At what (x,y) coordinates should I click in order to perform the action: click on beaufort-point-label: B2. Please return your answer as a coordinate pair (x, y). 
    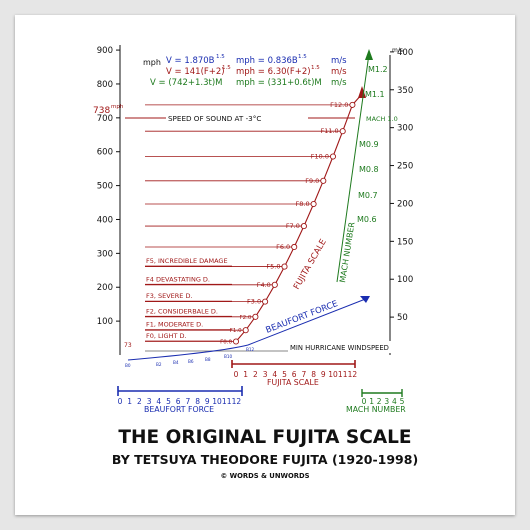
    Looking at the image, I should click on (159, 364).